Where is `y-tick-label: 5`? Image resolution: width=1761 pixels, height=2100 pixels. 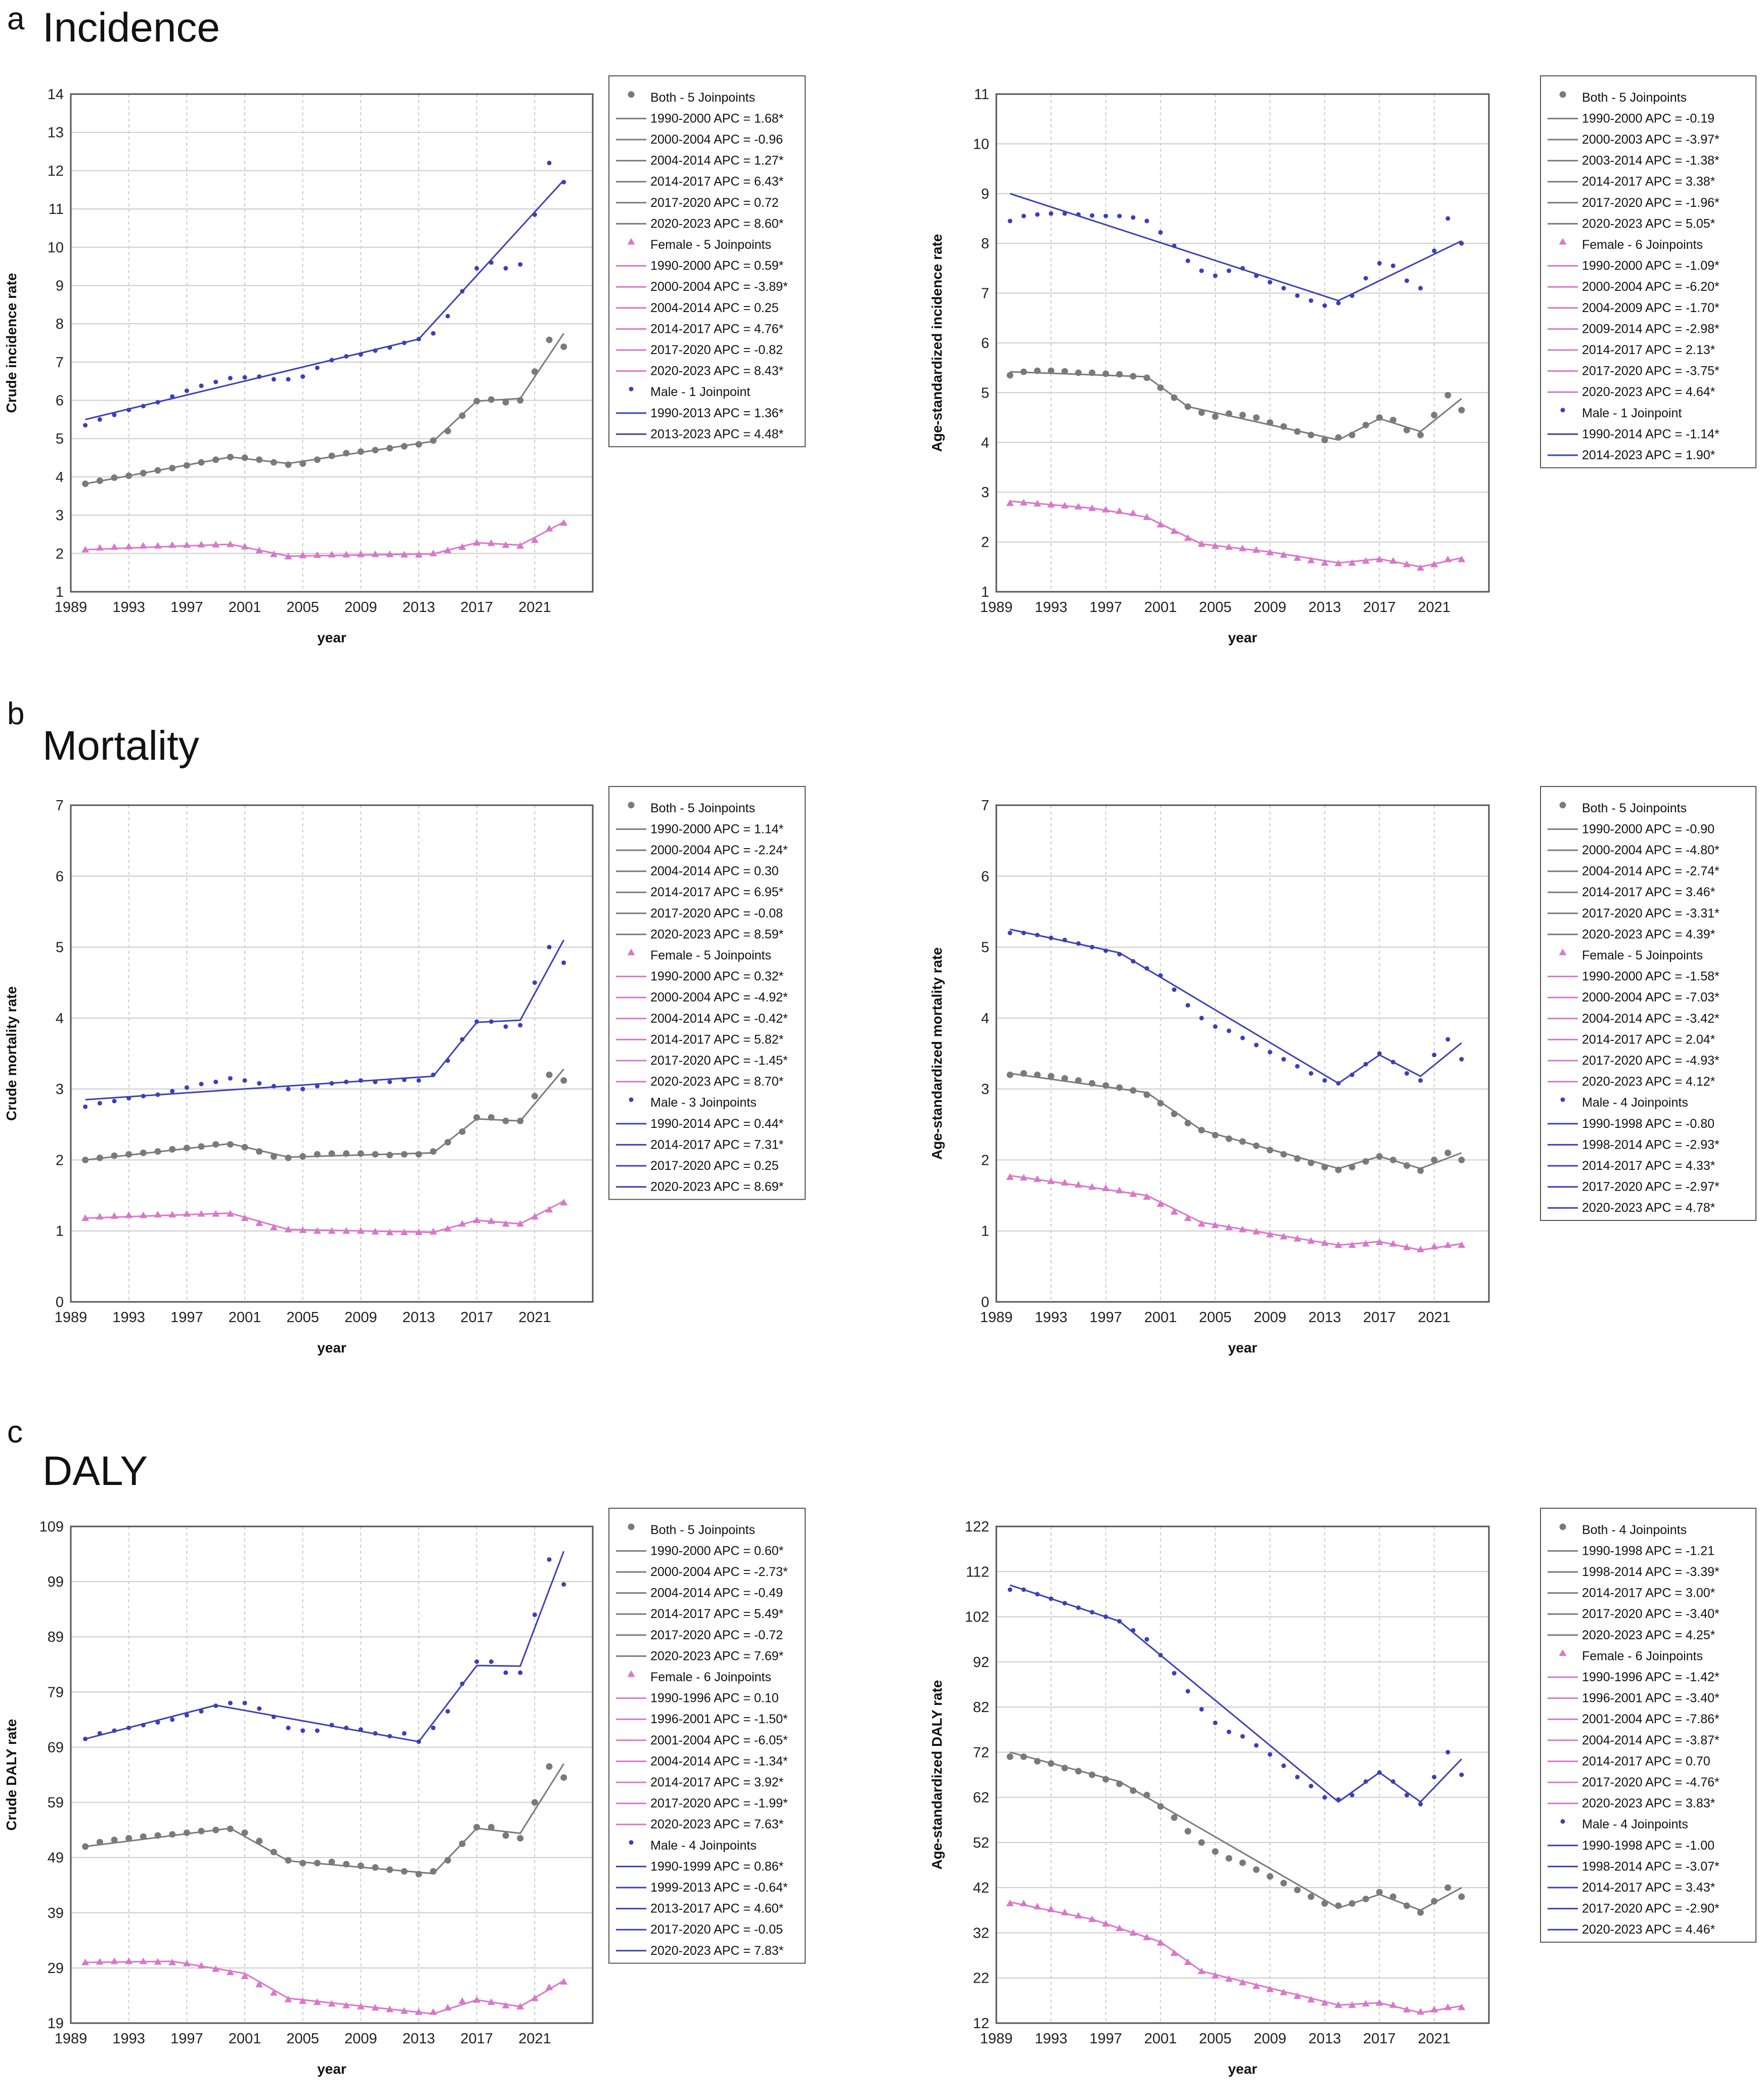
y-tick-label: 5 is located at coordinates (60, 948).